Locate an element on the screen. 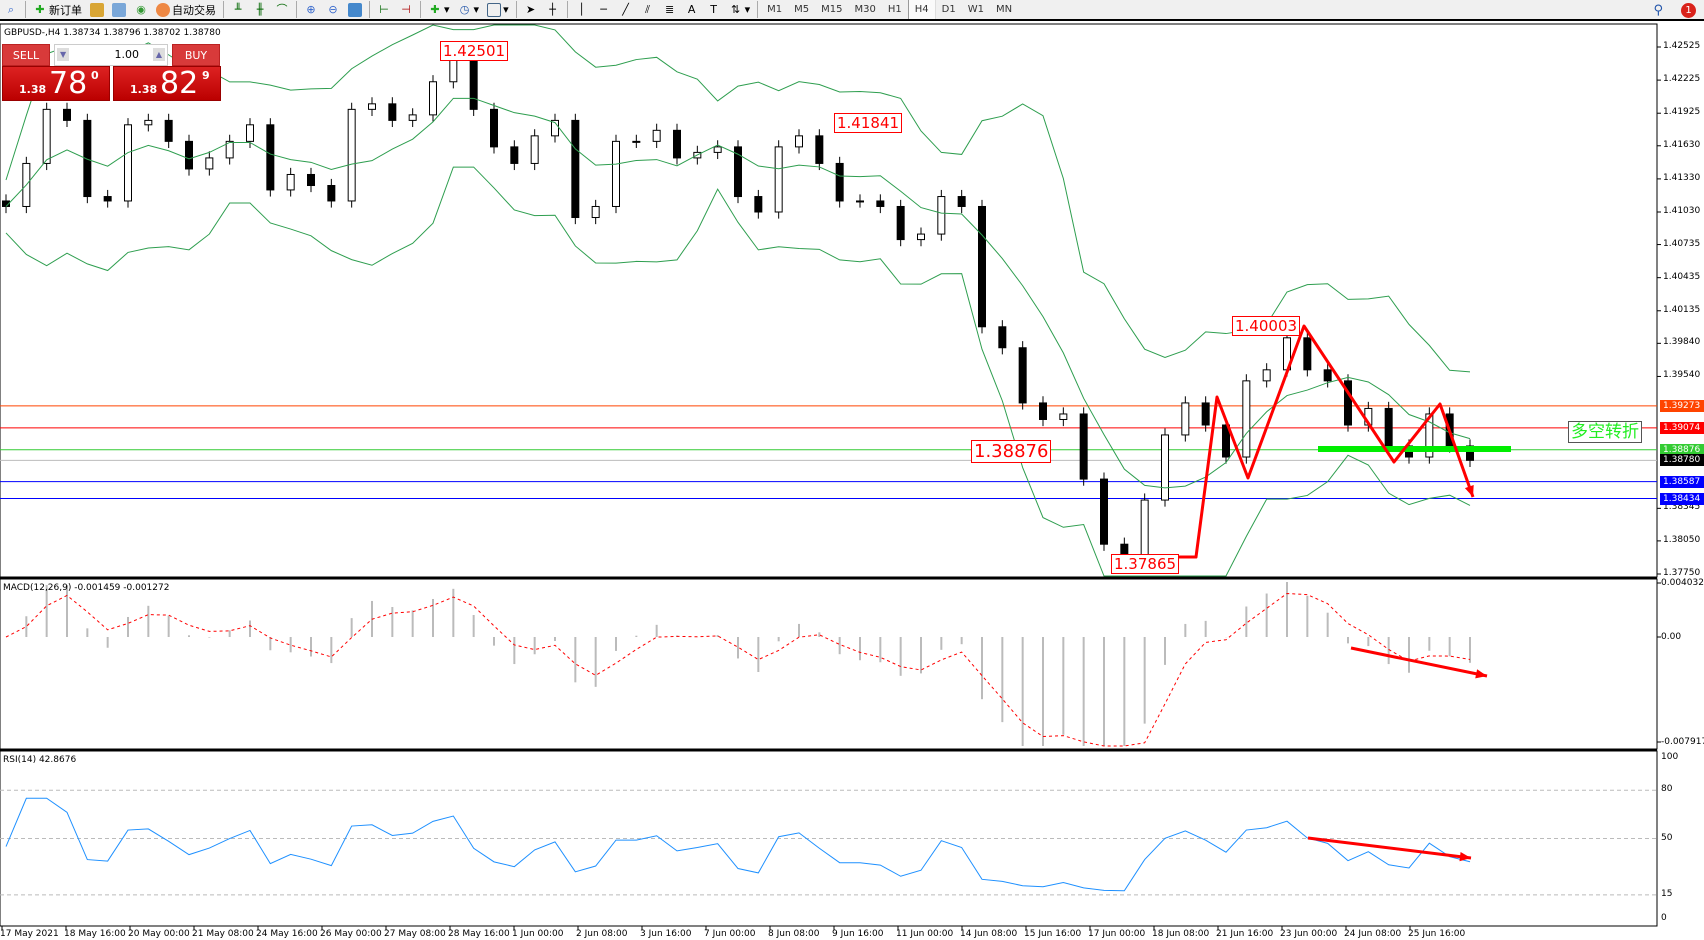 This screenshot has height=940, width=1704. price-tick-label: 1.42225 is located at coordinates (1682, 79).